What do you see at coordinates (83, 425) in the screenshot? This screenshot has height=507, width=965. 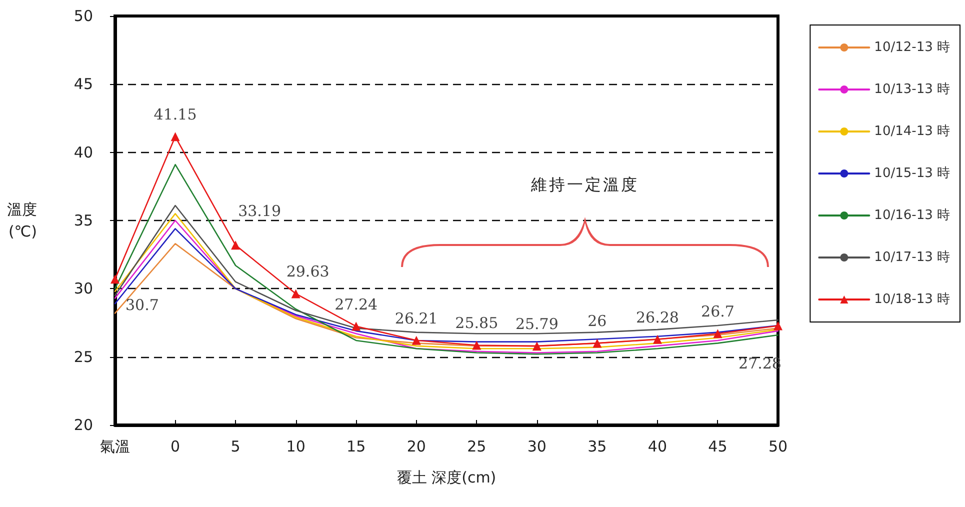 I see `y-tick-label: 20` at bounding box center [83, 425].